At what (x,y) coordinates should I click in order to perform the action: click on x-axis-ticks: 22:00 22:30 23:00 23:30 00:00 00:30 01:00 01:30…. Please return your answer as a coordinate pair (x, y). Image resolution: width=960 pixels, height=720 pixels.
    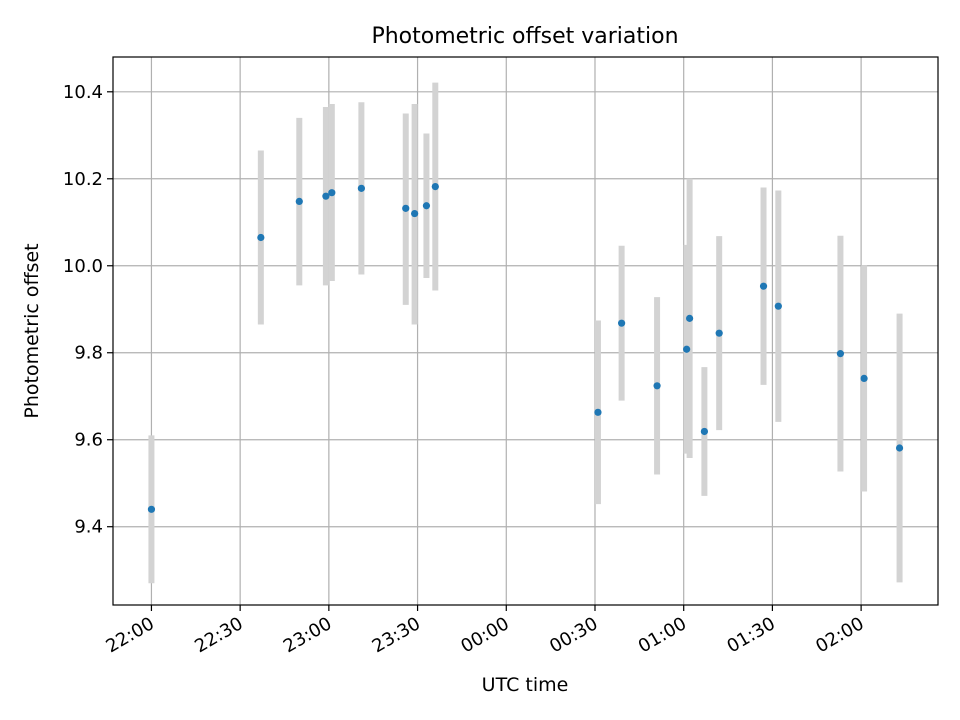
    Looking at the image, I should click on (485, 631).